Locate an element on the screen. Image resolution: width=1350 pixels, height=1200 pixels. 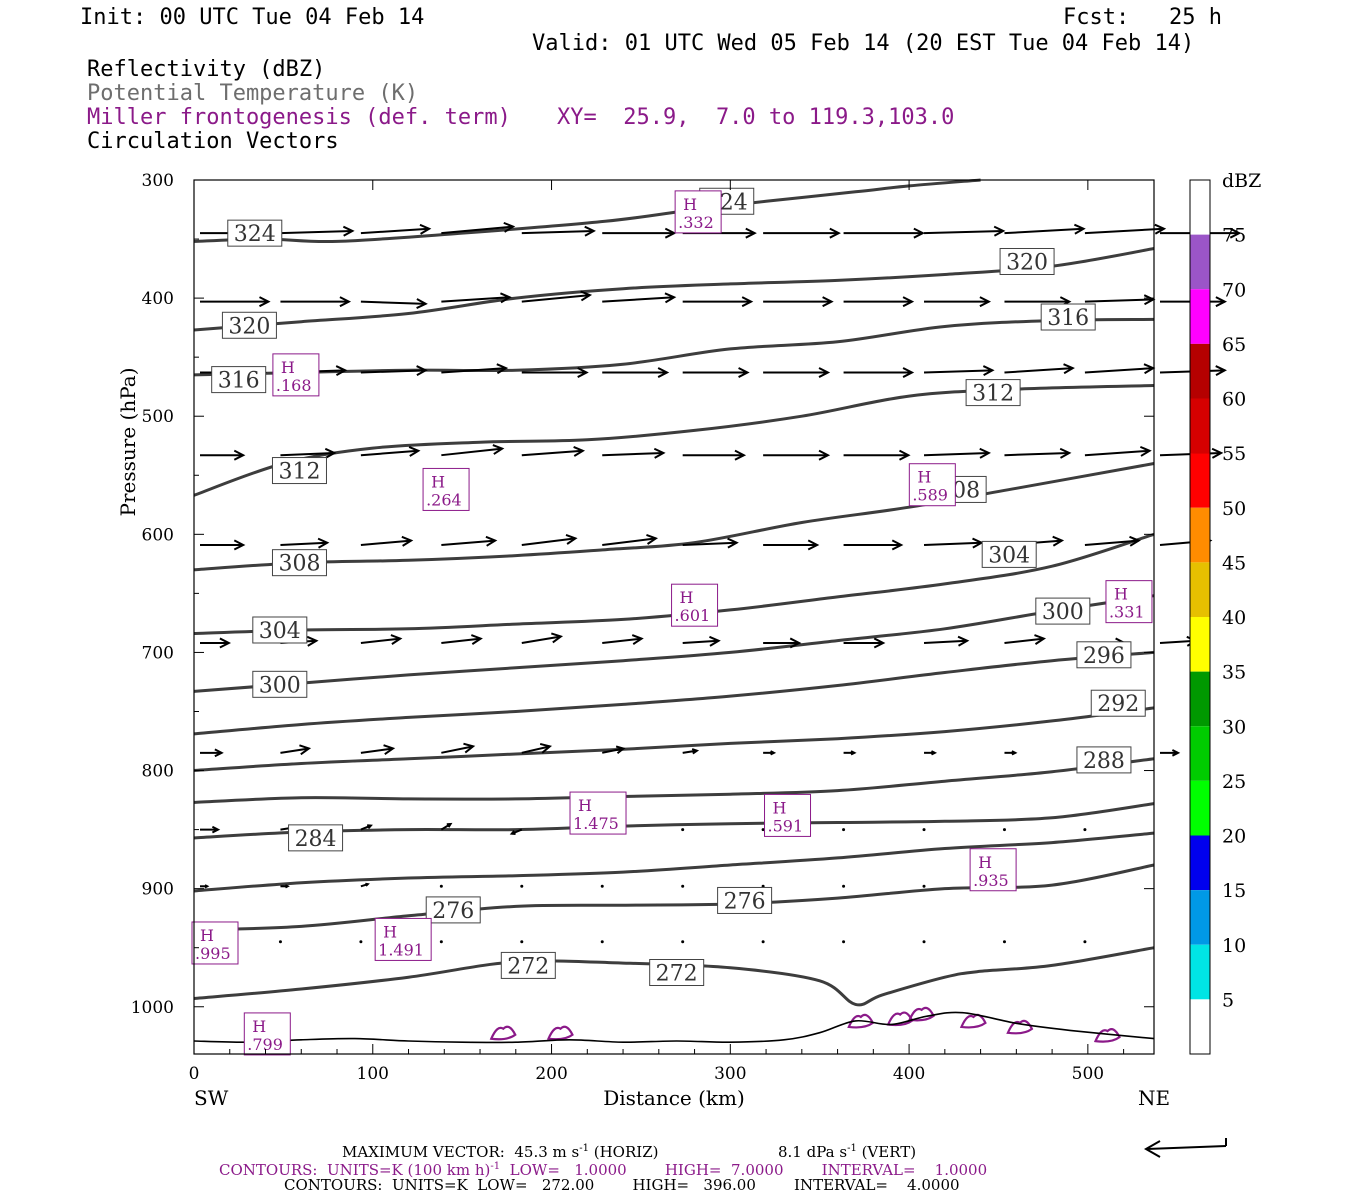
y-tick-label: 500 is located at coordinates (158, 417).